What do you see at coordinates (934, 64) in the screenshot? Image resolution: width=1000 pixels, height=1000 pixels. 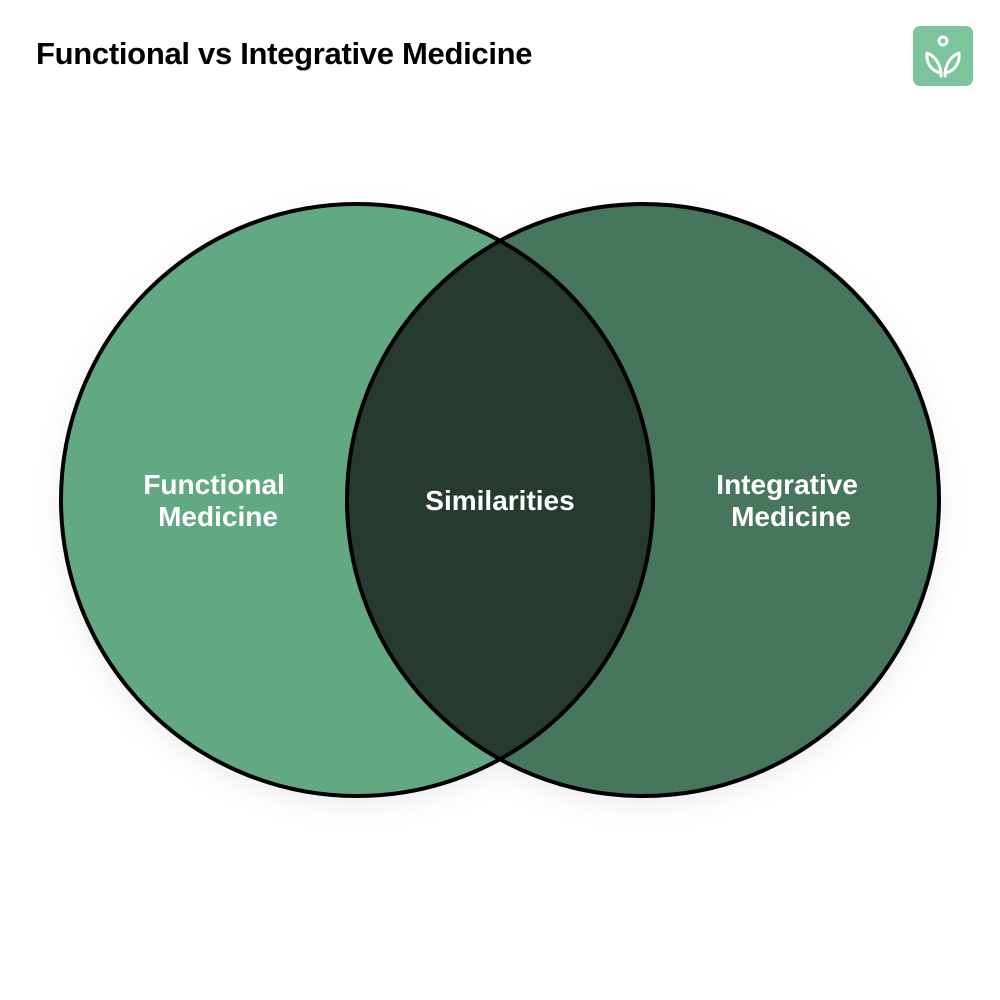 I see `logo-leaf-left` at bounding box center [934, 64].